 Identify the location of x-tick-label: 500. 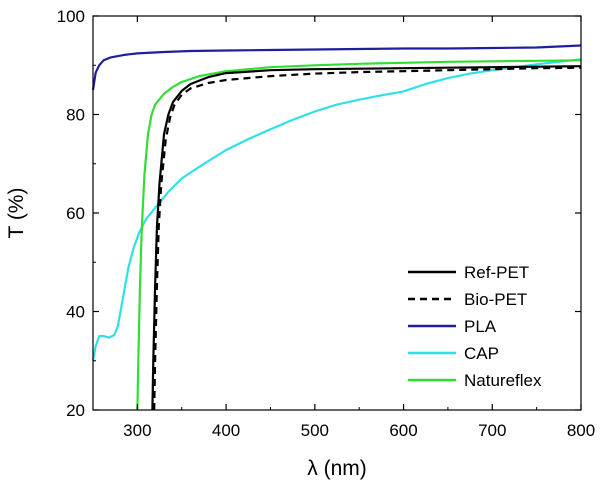
(315, 430).